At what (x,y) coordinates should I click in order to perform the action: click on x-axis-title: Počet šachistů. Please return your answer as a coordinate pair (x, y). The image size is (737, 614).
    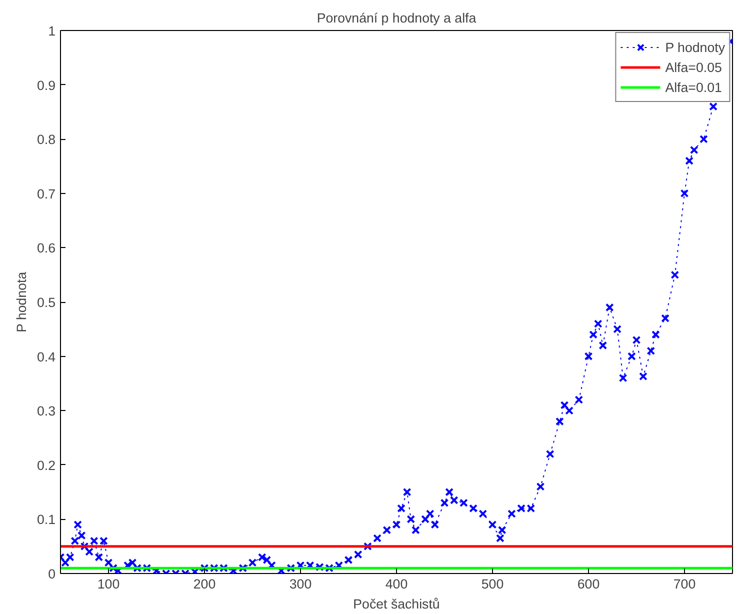
    Looking at the image, I should click on (396, 604).